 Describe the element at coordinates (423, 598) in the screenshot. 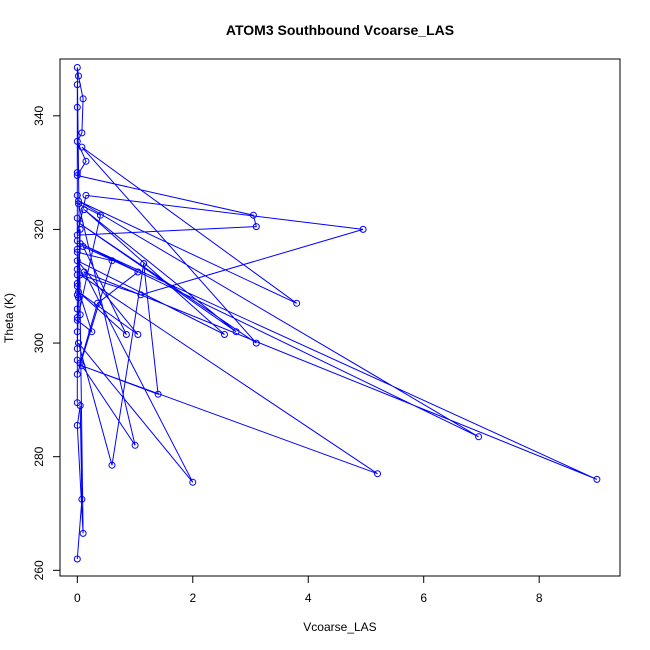

I see `x-tick-label: 6` at that location.